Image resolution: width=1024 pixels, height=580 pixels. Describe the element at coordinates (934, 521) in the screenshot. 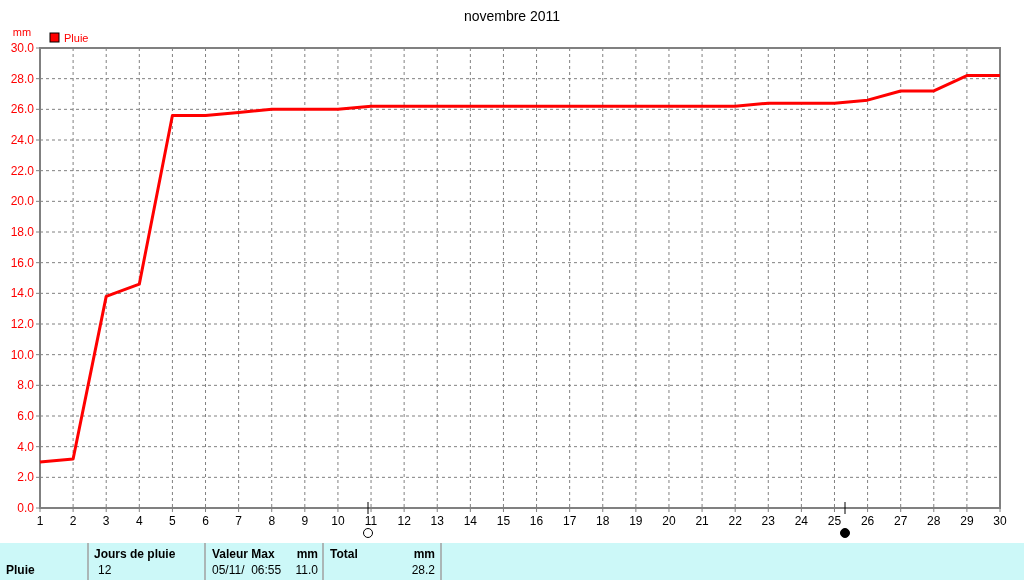

I see `x-tick-label: 28` at that location.